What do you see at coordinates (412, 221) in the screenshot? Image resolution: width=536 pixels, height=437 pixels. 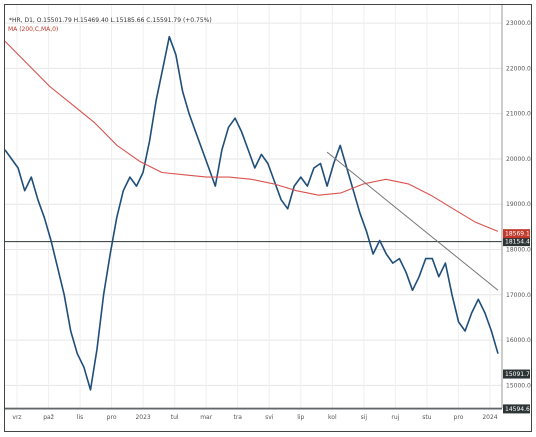 I see `trendline` at bounding box center [412, 221].